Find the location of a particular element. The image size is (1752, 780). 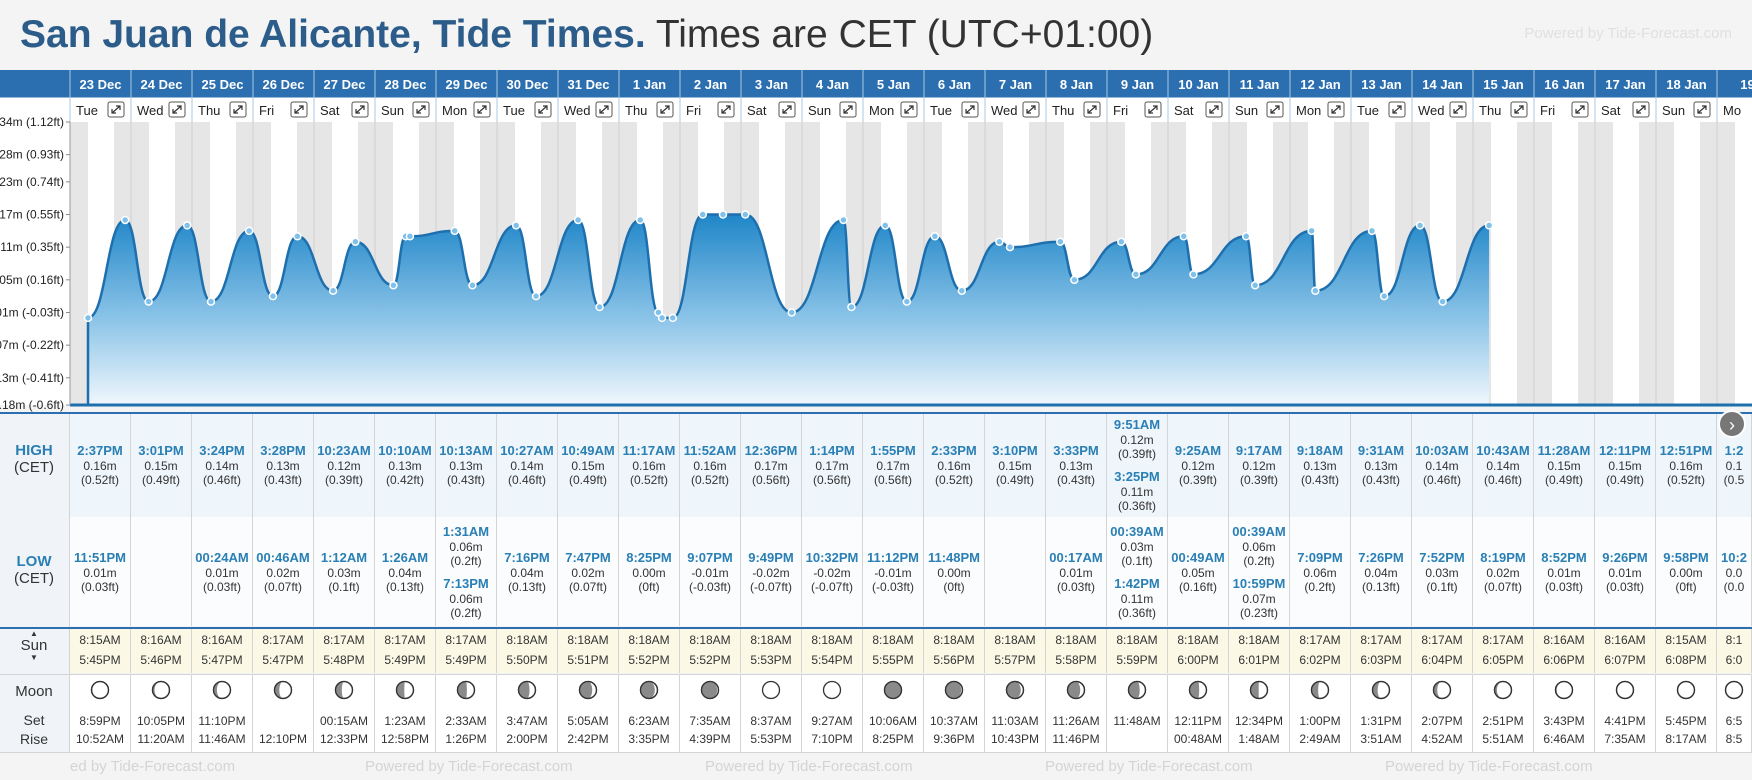

sun-cell: 8:17AM 6:04PM is located at coordinates (1442, 650).